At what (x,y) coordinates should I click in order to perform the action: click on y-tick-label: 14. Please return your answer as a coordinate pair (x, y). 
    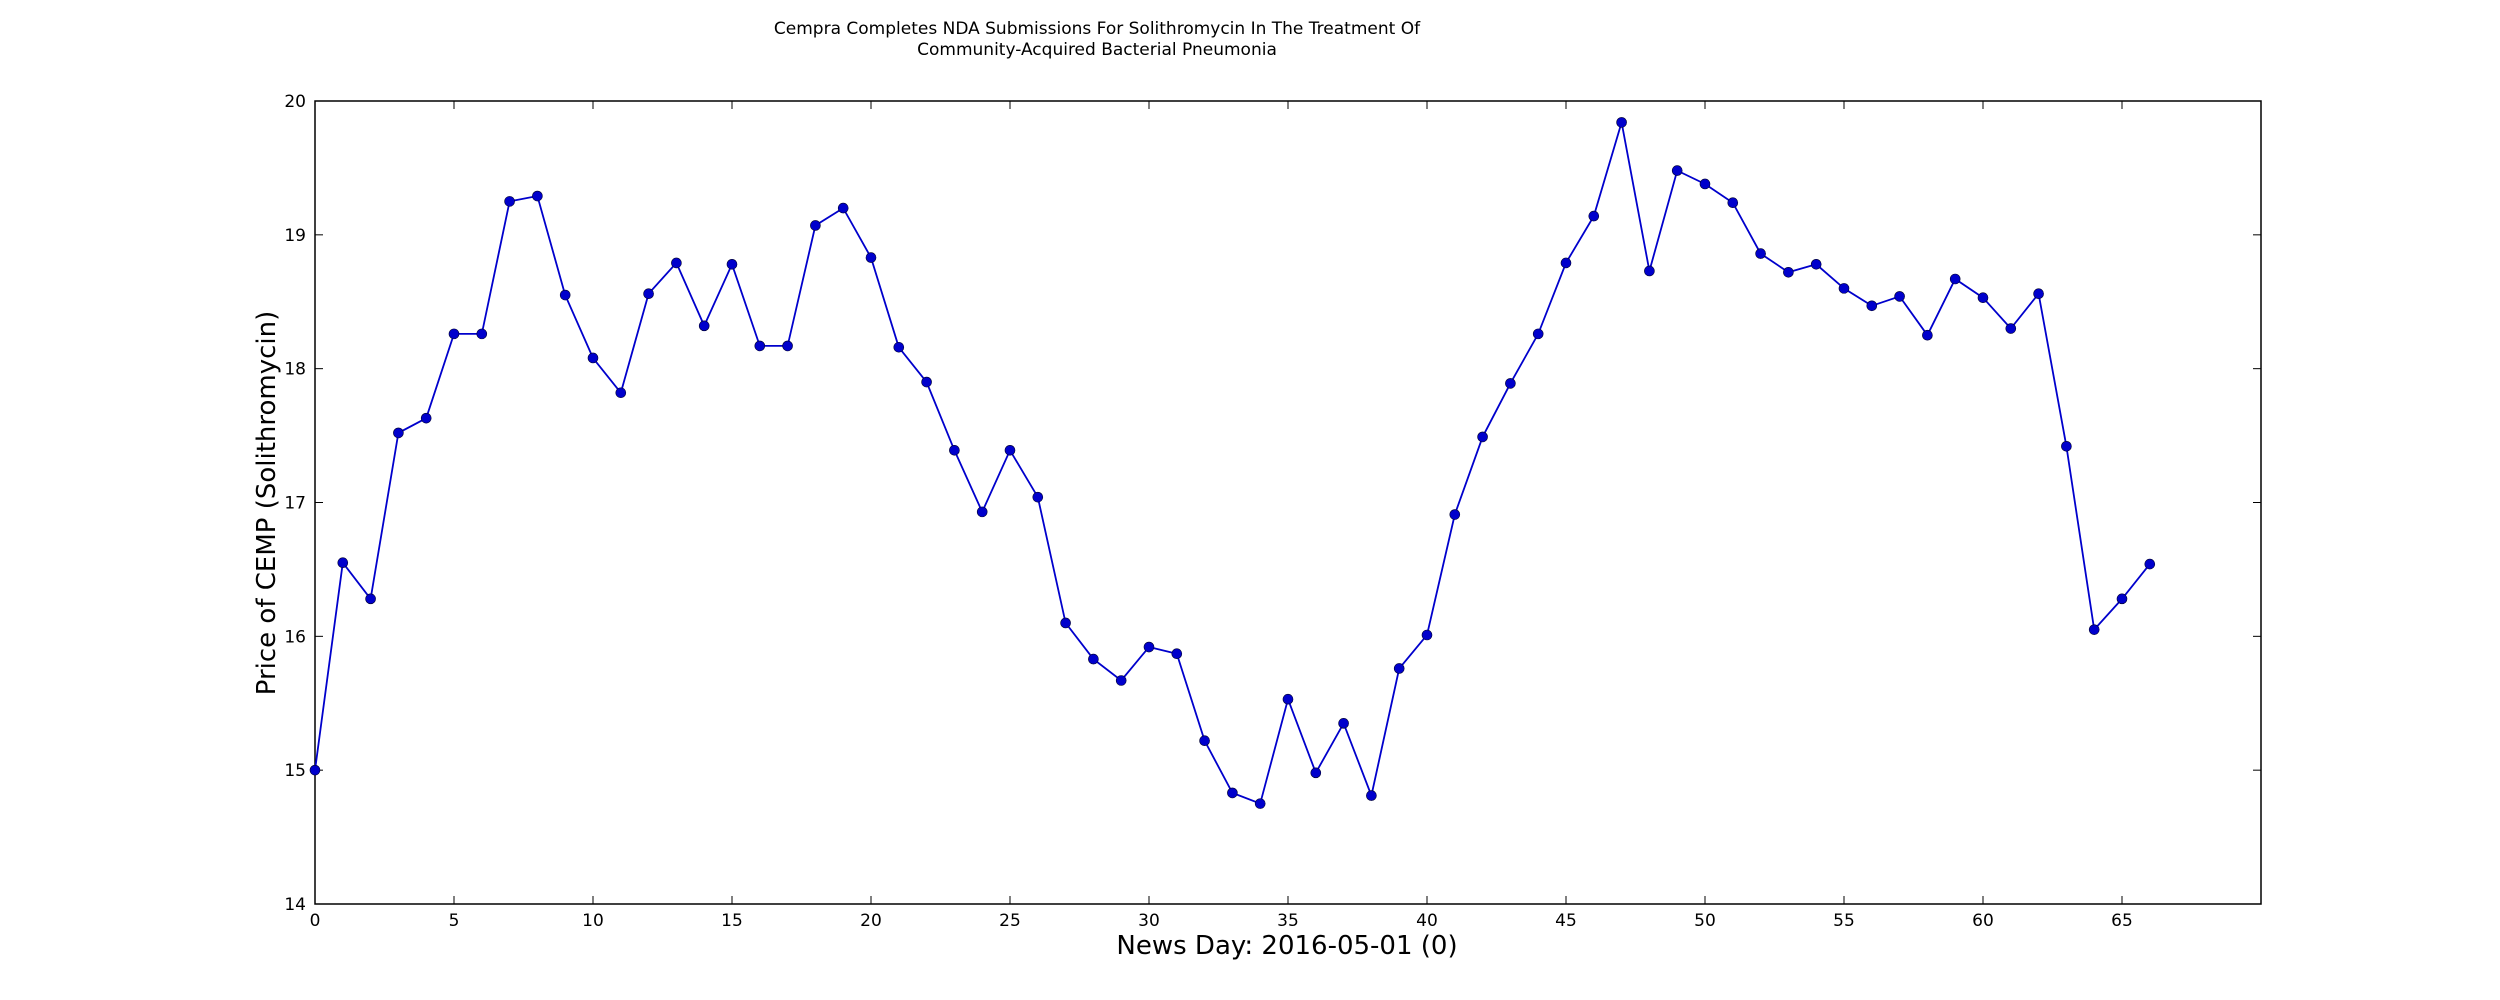
    Looking at the image, I should click on (295, 905).